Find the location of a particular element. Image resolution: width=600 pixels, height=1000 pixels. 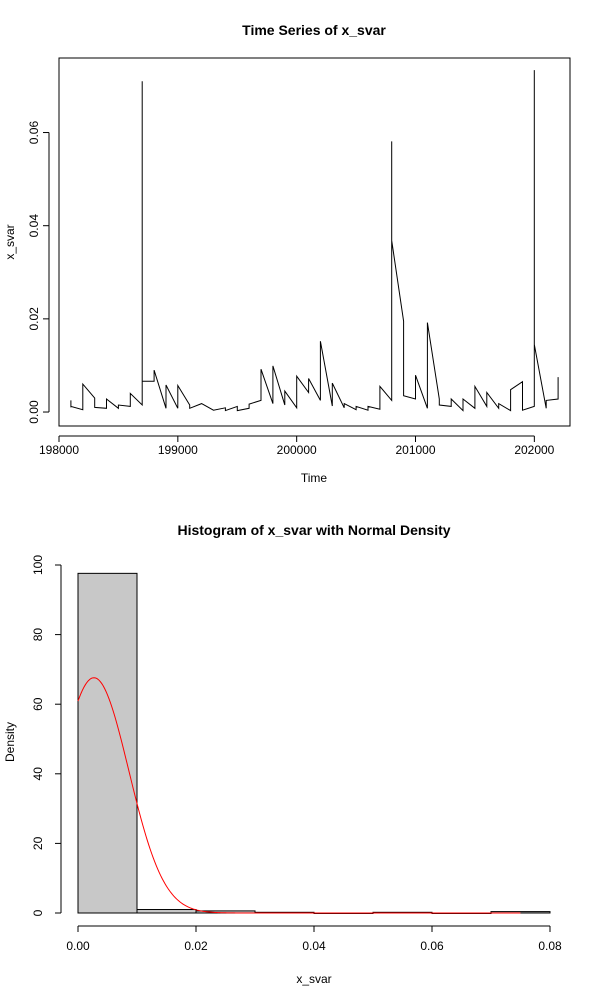

hist-x-tick-label: 0.00 is located at coordinates (78, 946).